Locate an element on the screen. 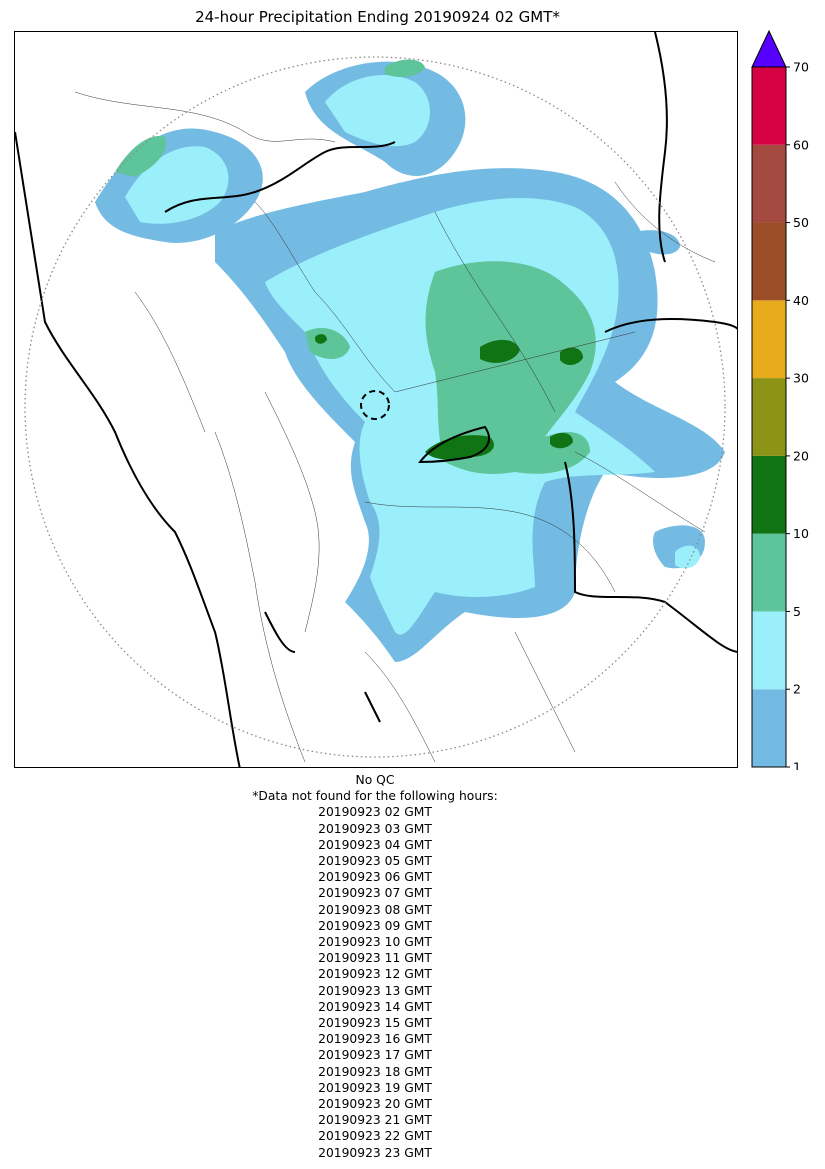 This screenshot has width=825, height=1169. colorbar-tick-label: 40 is located at coordinates (801, 300).